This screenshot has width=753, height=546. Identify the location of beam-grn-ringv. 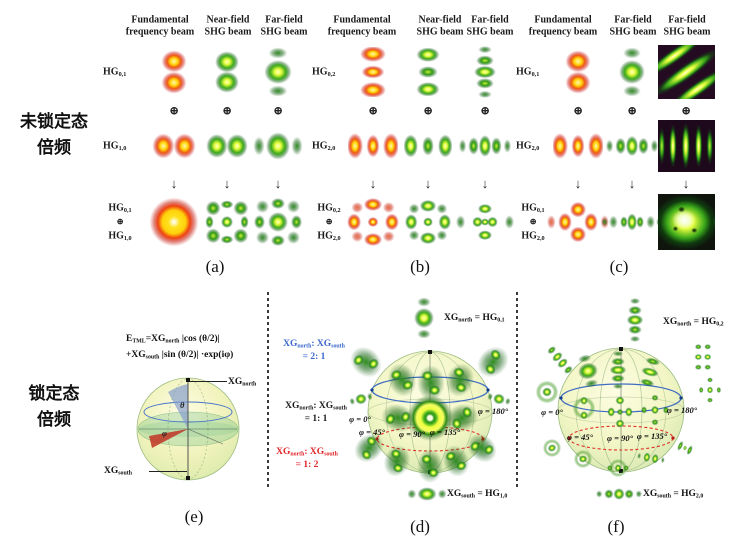
(584, 408).